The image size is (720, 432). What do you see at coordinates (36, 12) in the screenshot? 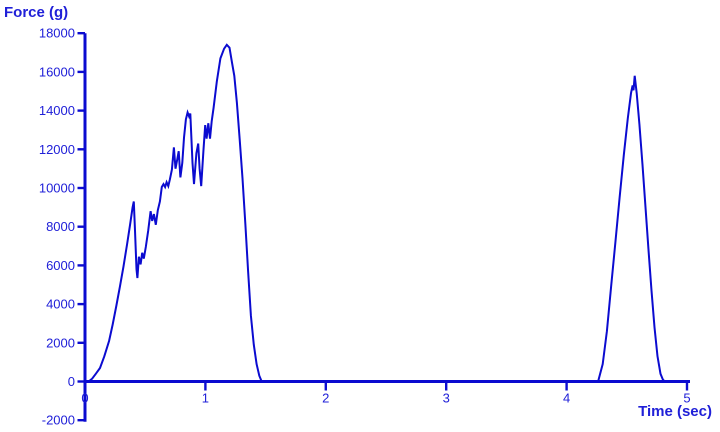
I see `y-axis-title: Force (g)` at bounding box center [36, 12].